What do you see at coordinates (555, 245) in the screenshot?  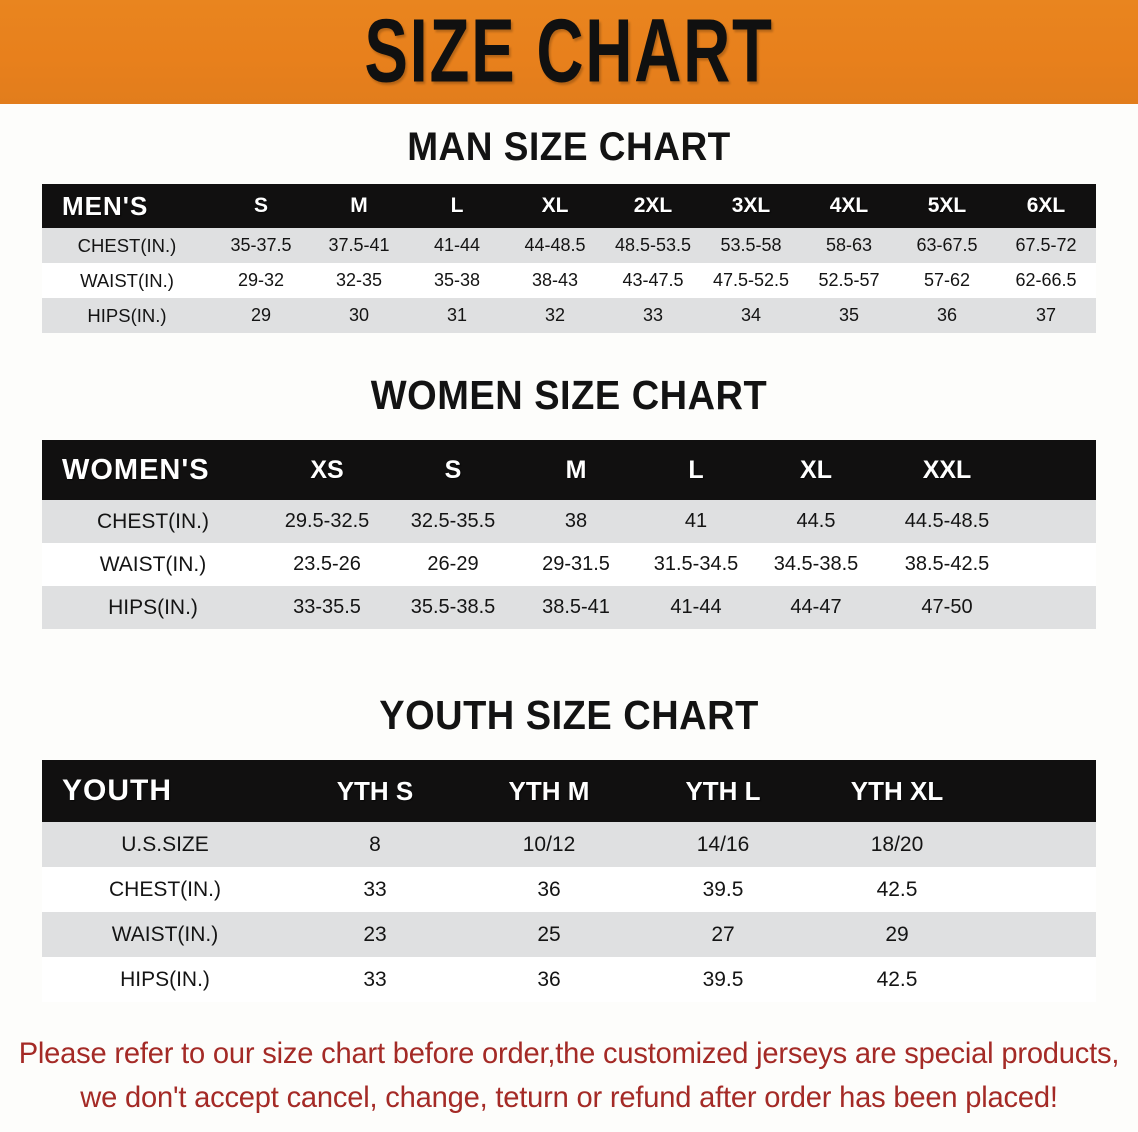 I see `men-chest-xl: 44-48.5` at bounding box center [555, 245].